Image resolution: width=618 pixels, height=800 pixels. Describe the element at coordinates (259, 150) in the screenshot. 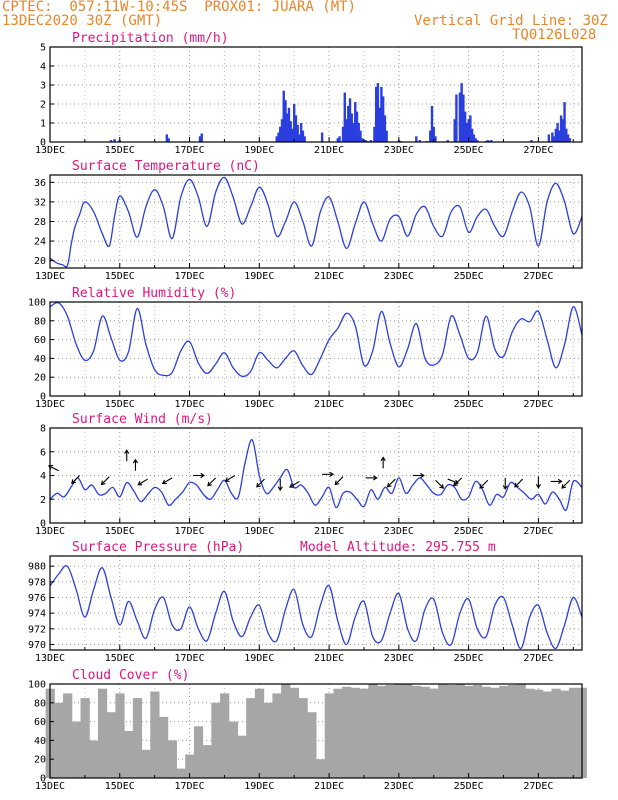

I see `precipitation-xtick-label: 19DEC` at that location.